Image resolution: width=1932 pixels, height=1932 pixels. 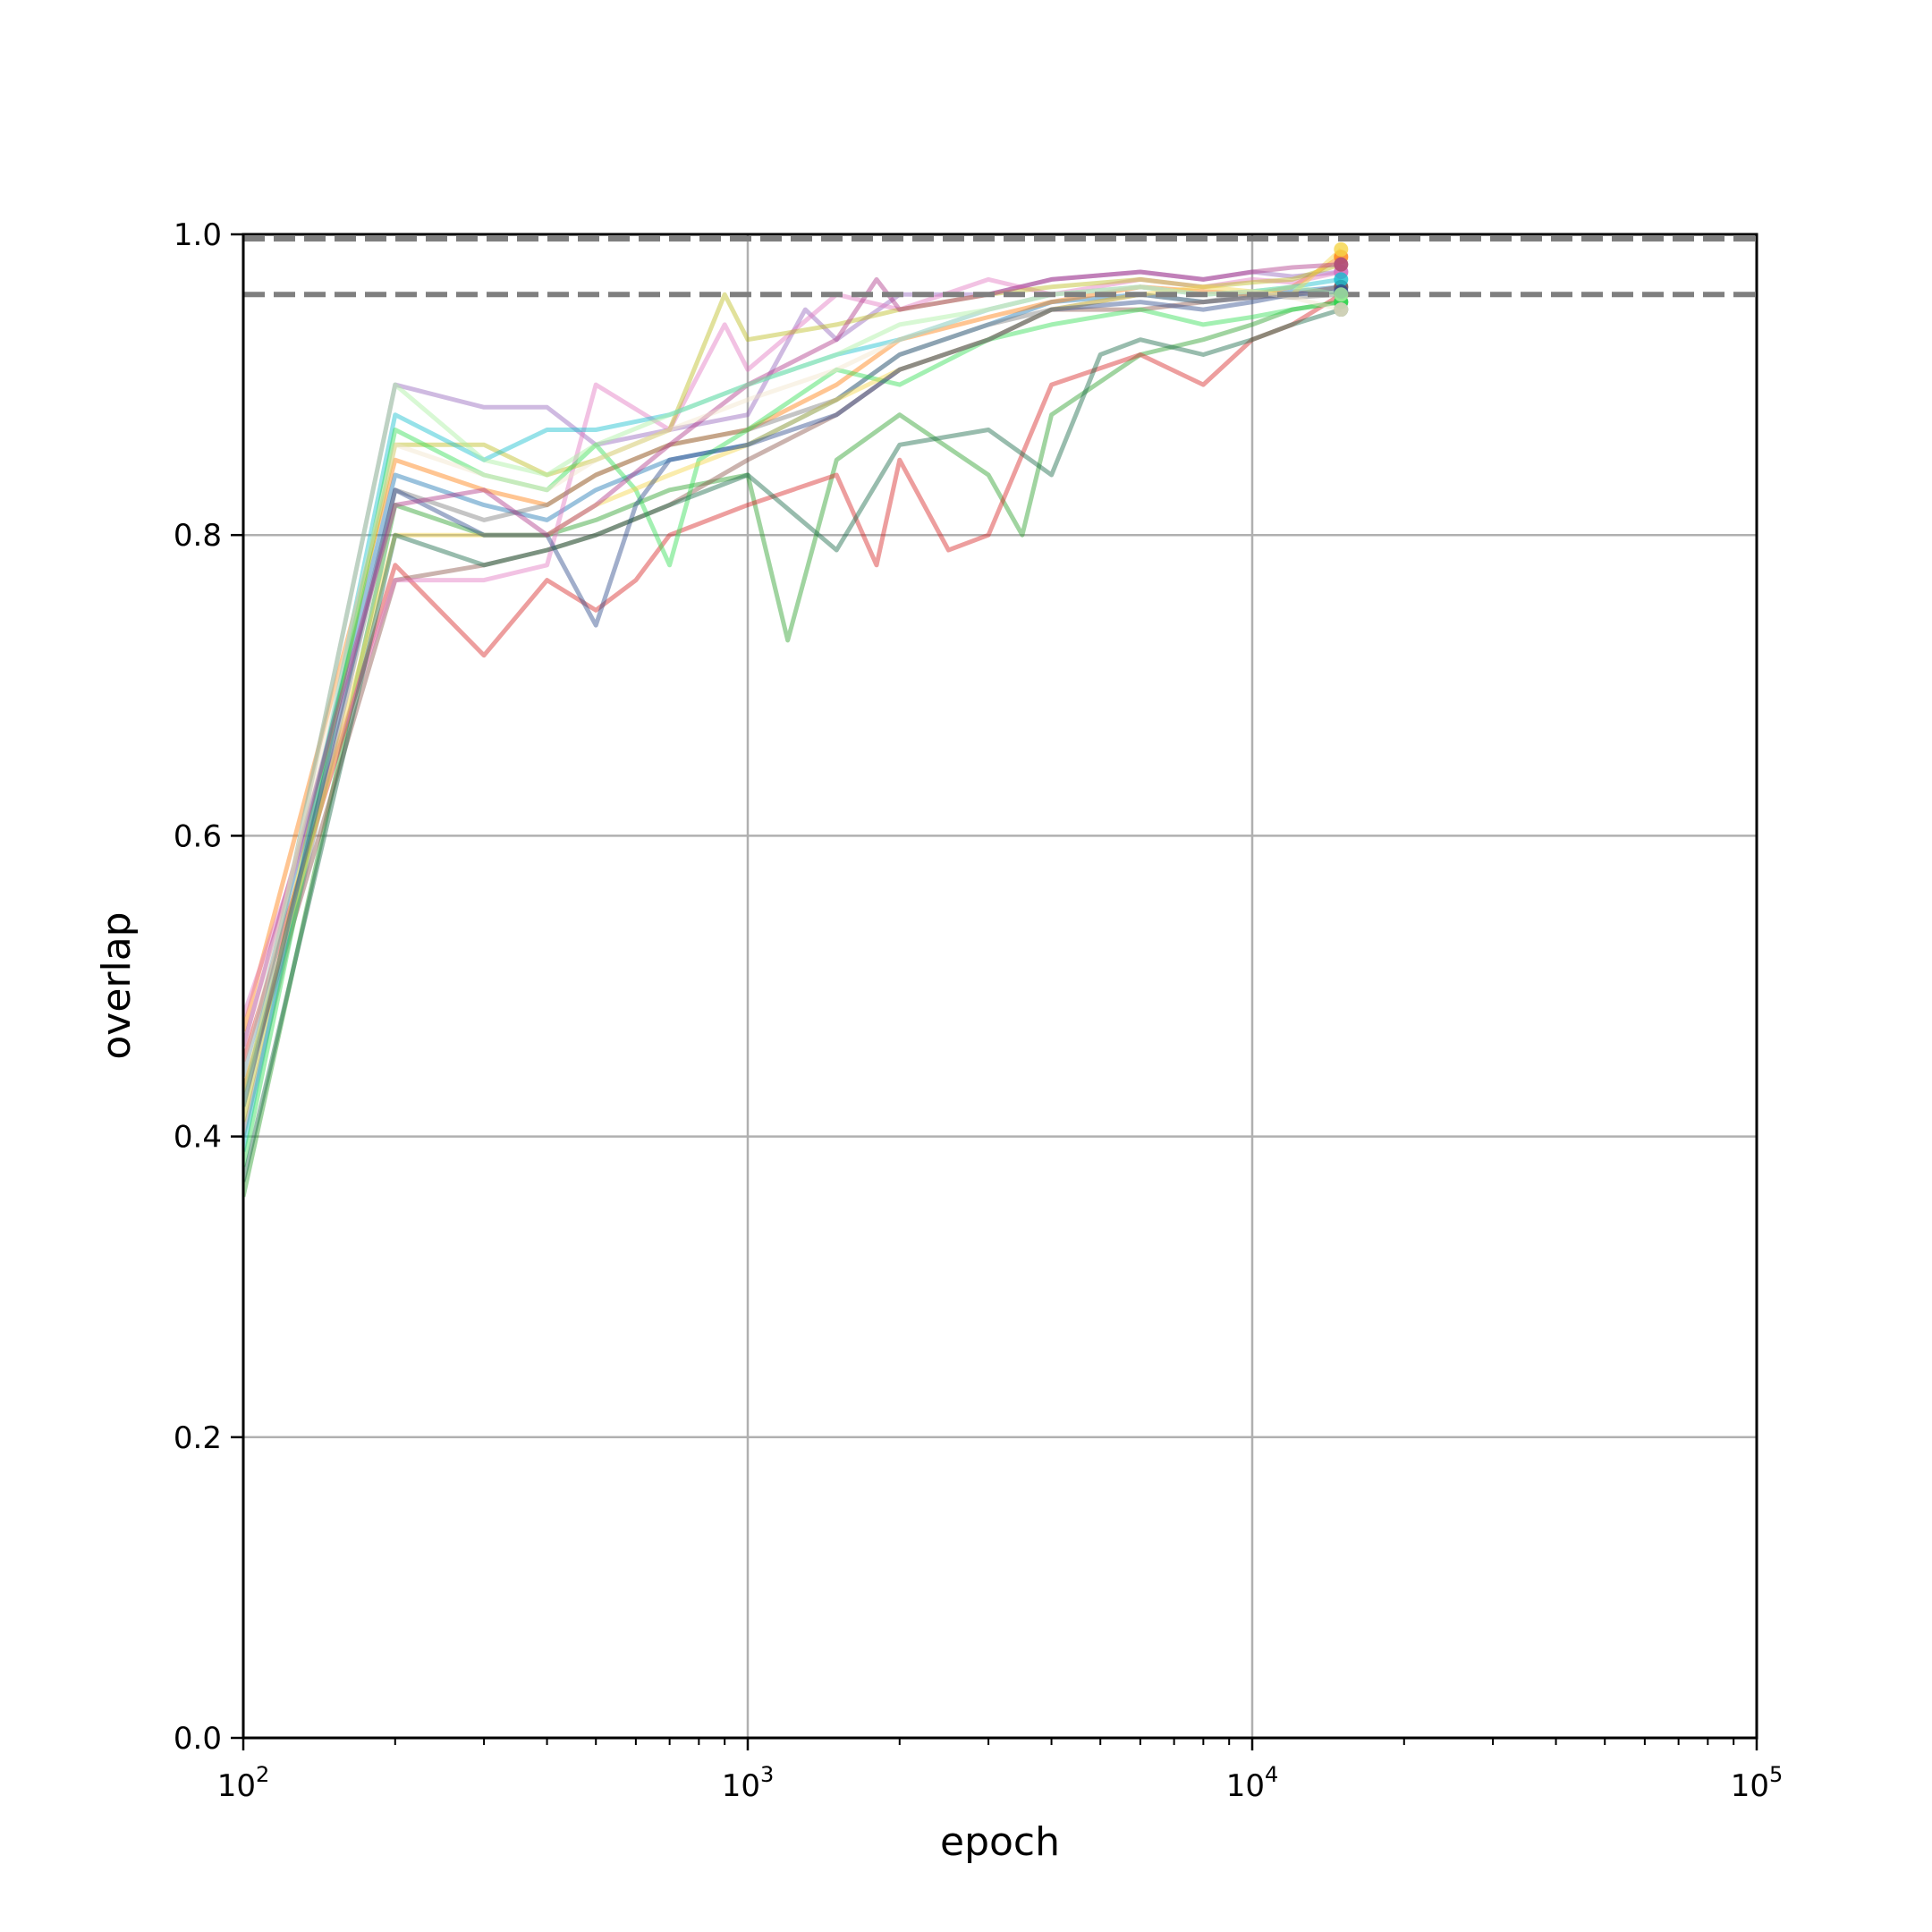 I want to click on x-axis-ticks: 10² 10³ 10⁴ 10⁵, so click(x=1000, y=1771).